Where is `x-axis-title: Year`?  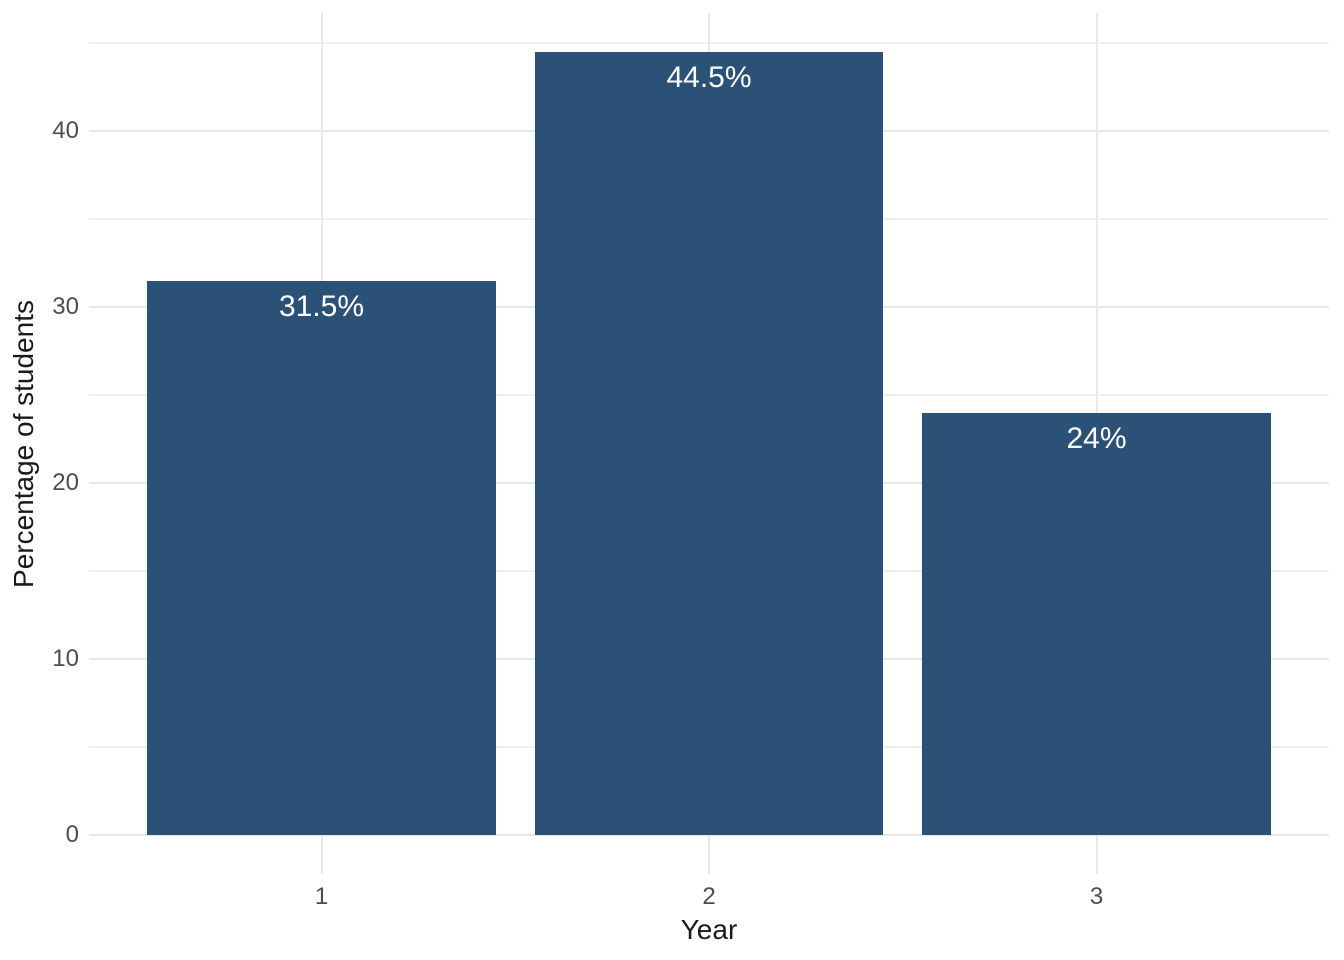 x-axis-title: Year is located at coordinates (709, 929).